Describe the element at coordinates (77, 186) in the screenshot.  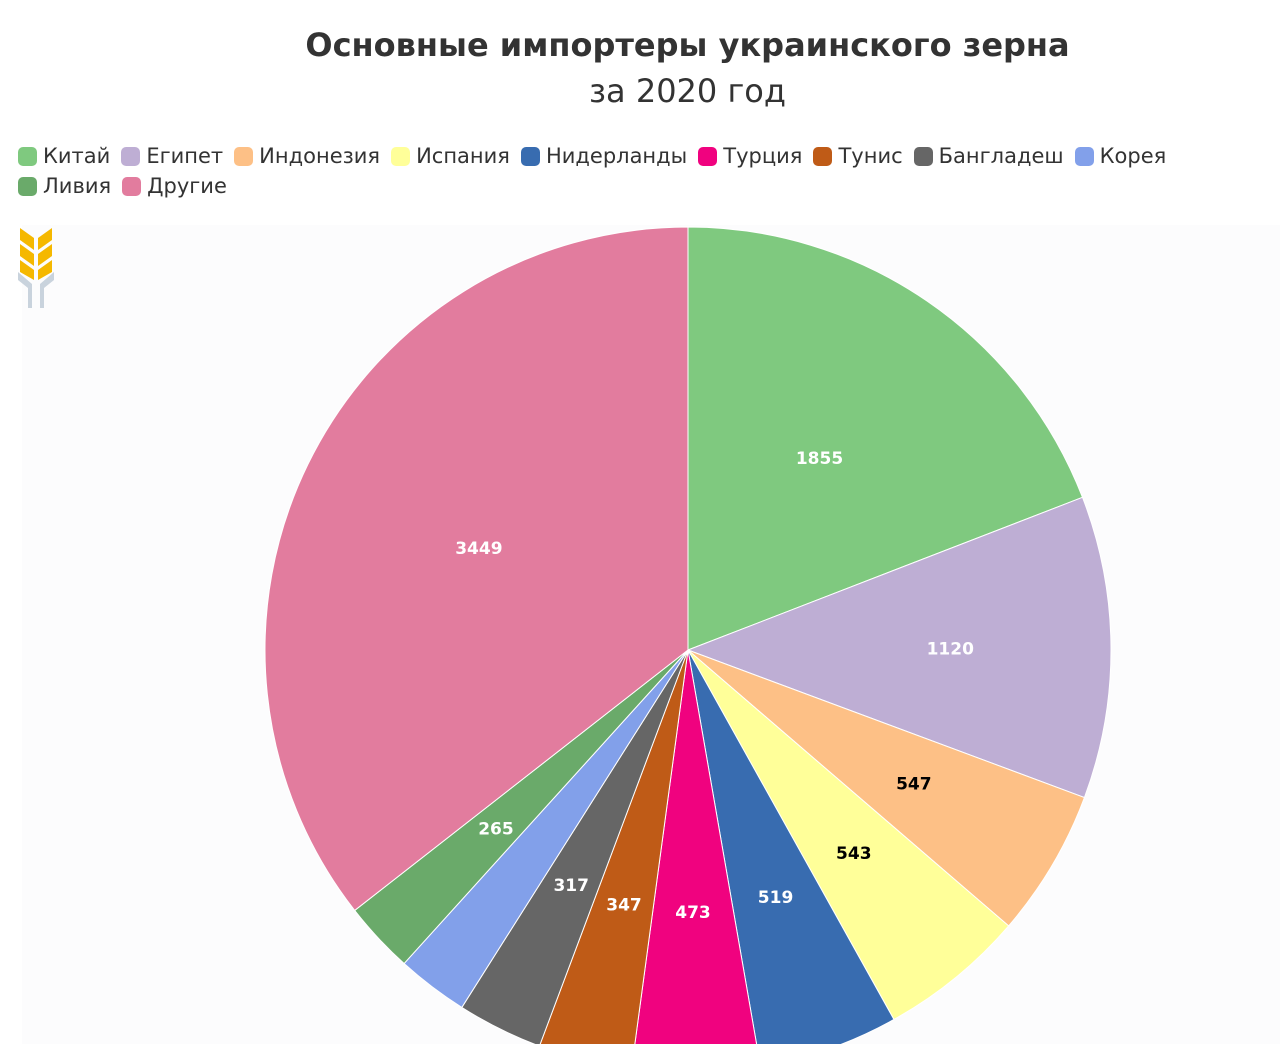
I see `legend-label: Ливия` at that location.